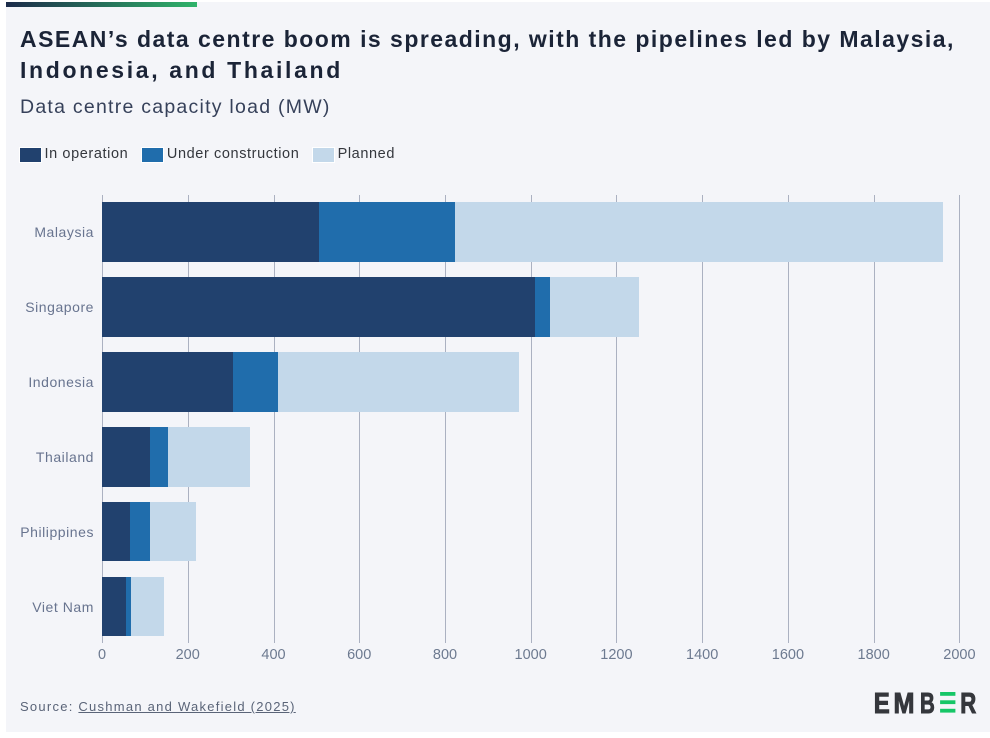 This screenshot has width=990, height=738. Describe the element at coordinates (904, 704) in the screenshot. I see `svg-text: M` at that location.